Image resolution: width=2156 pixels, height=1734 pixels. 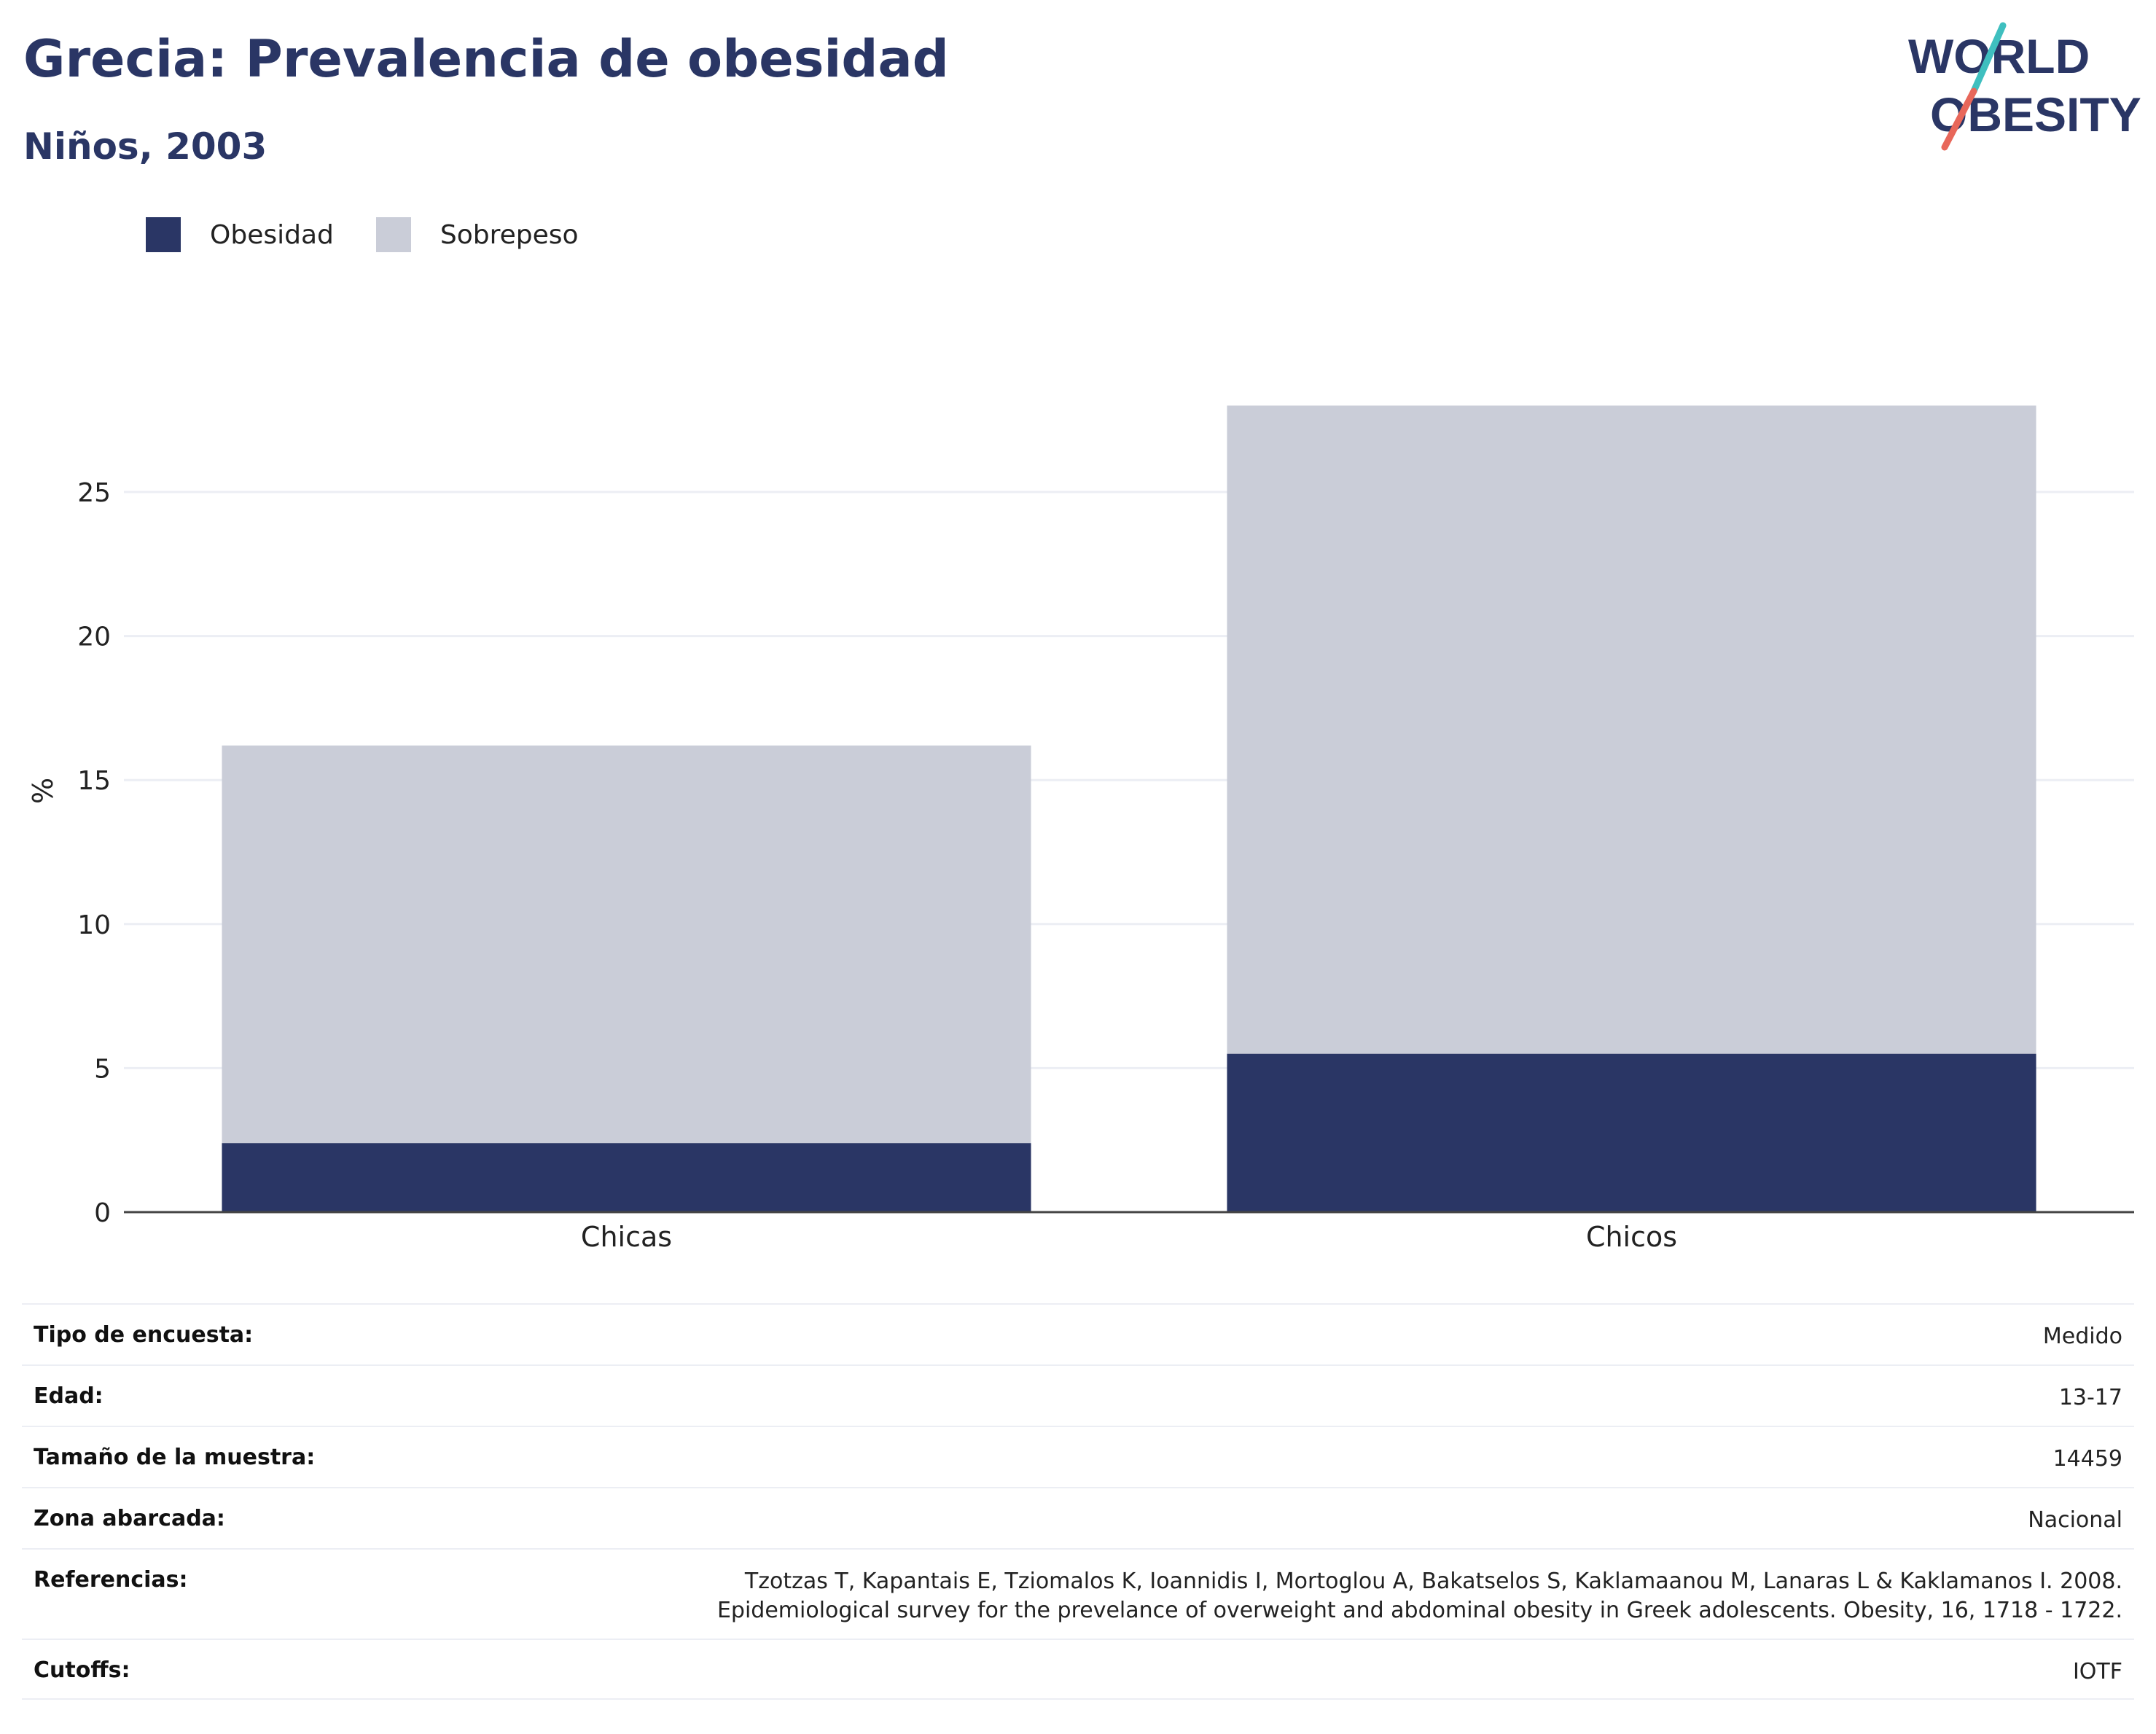 I want to click on details-label: Tipo de encuesta:, so click(x=144, y=1335).